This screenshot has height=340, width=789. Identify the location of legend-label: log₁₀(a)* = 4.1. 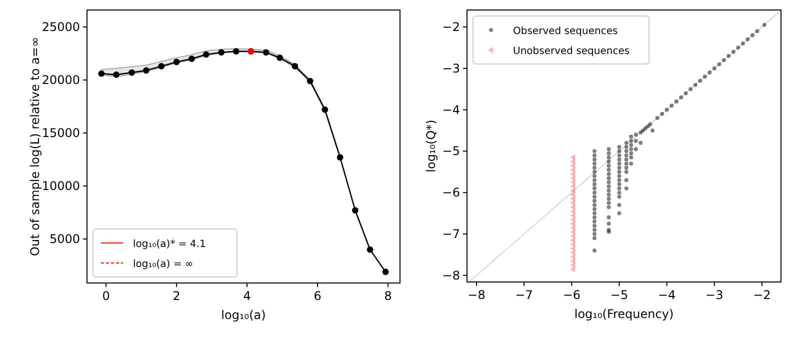
(169, 244).